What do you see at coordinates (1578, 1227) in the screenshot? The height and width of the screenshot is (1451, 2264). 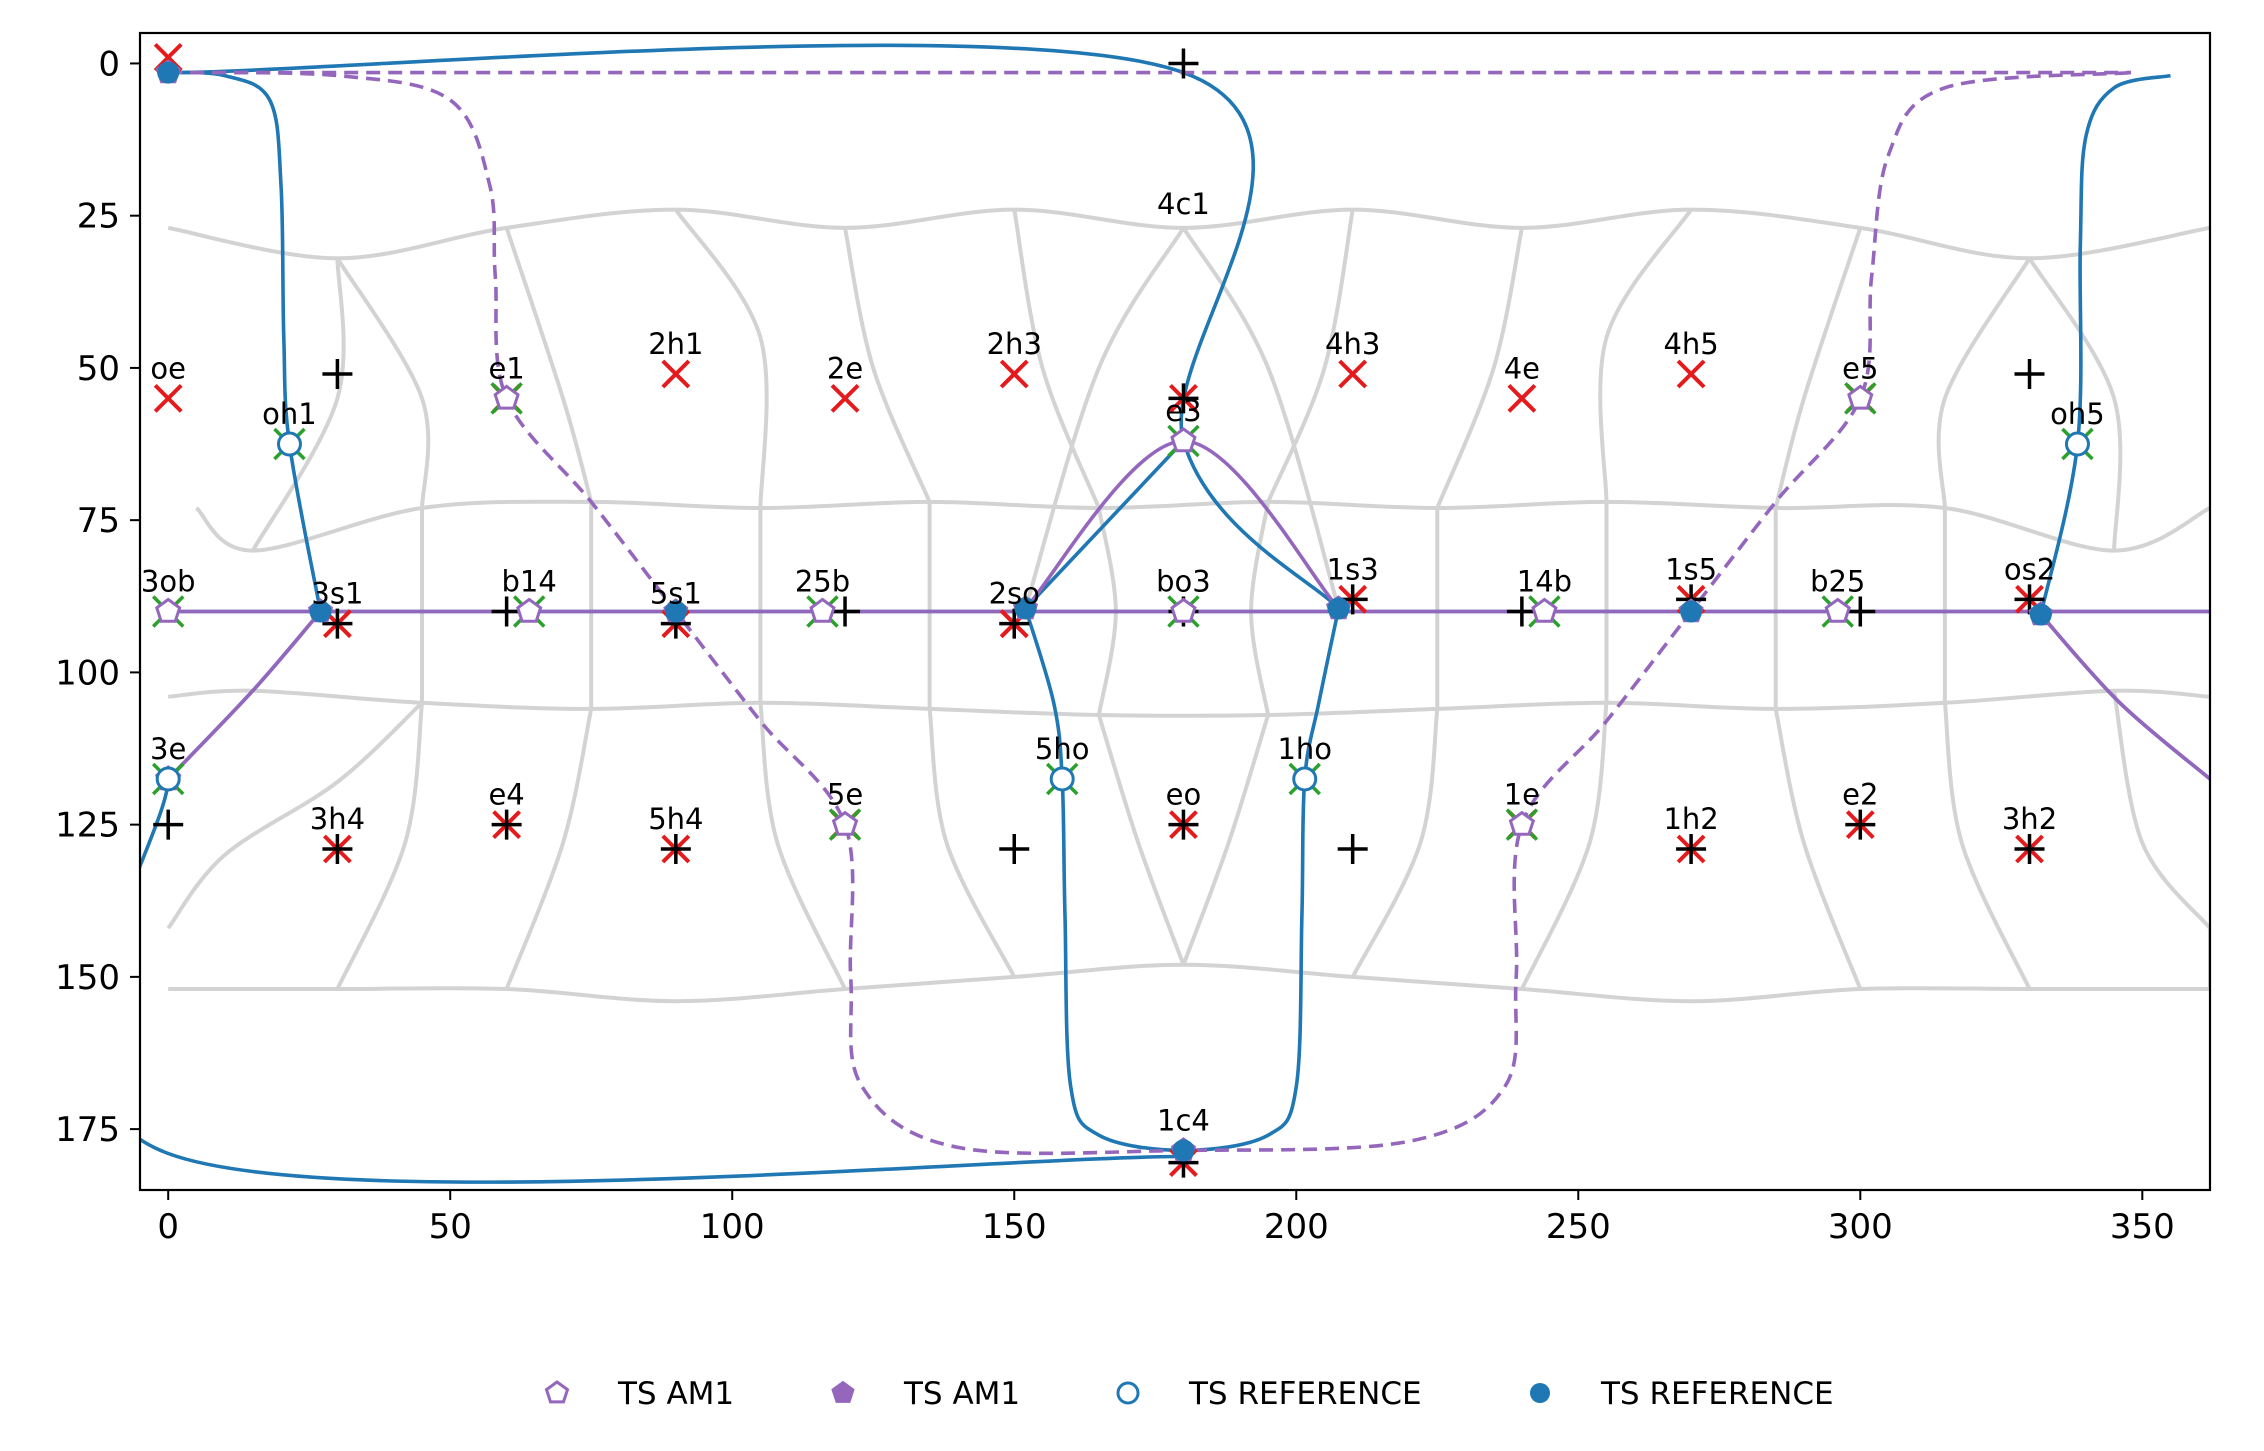 I see `x-tick-label: 250` at bounding box center [1578, 1227].